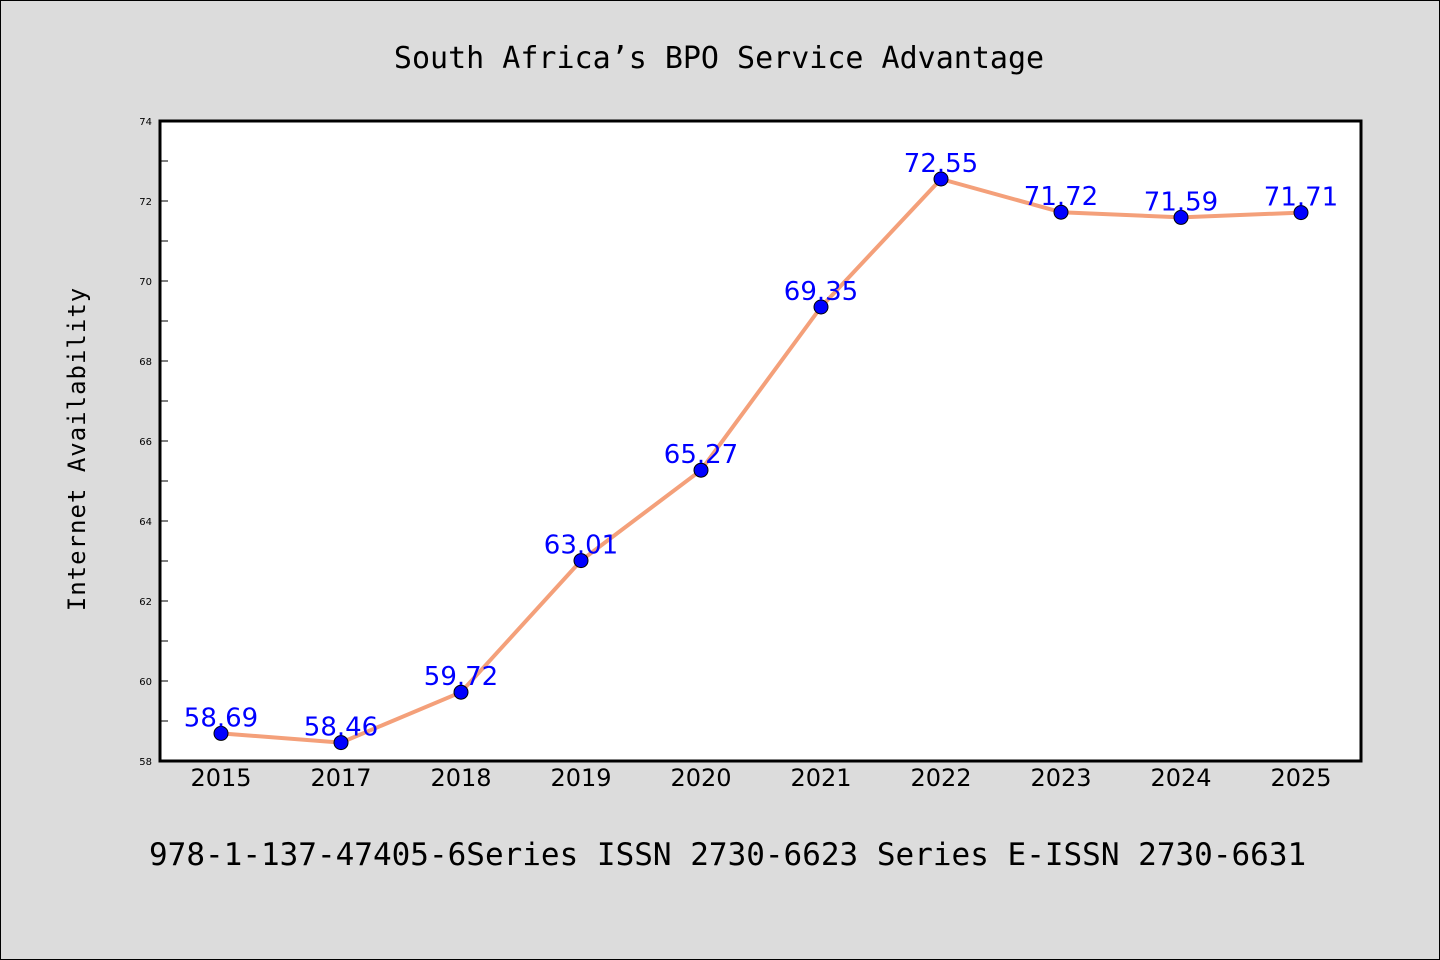 The height and width of the screenshot is (960, 1440). What do you see at coordinates (701, 455) in the screenshot?
I see `data-value-label: 65.27` at bounding box center [701, 455].